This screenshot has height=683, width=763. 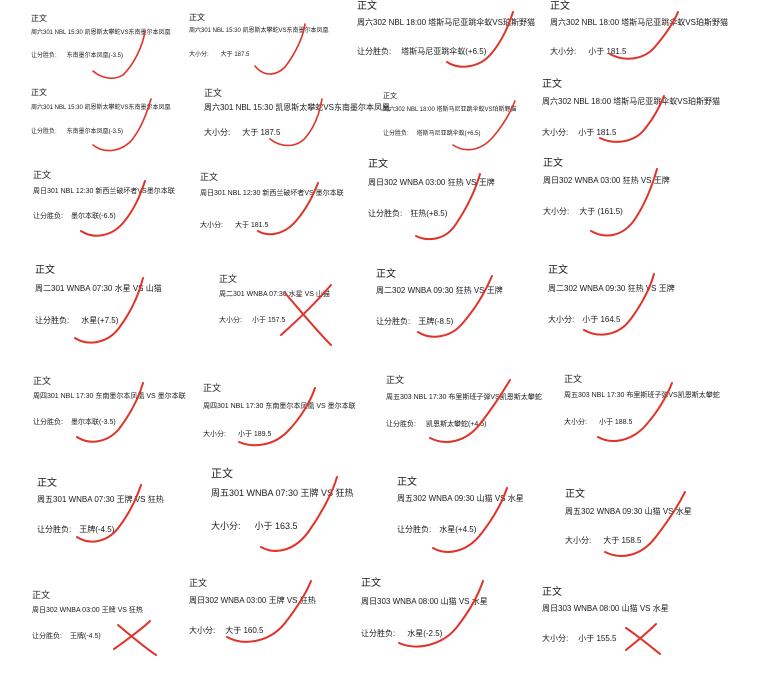 I want to click on bet-pick-value: 小于 157.5, so click(x=268, y=320).